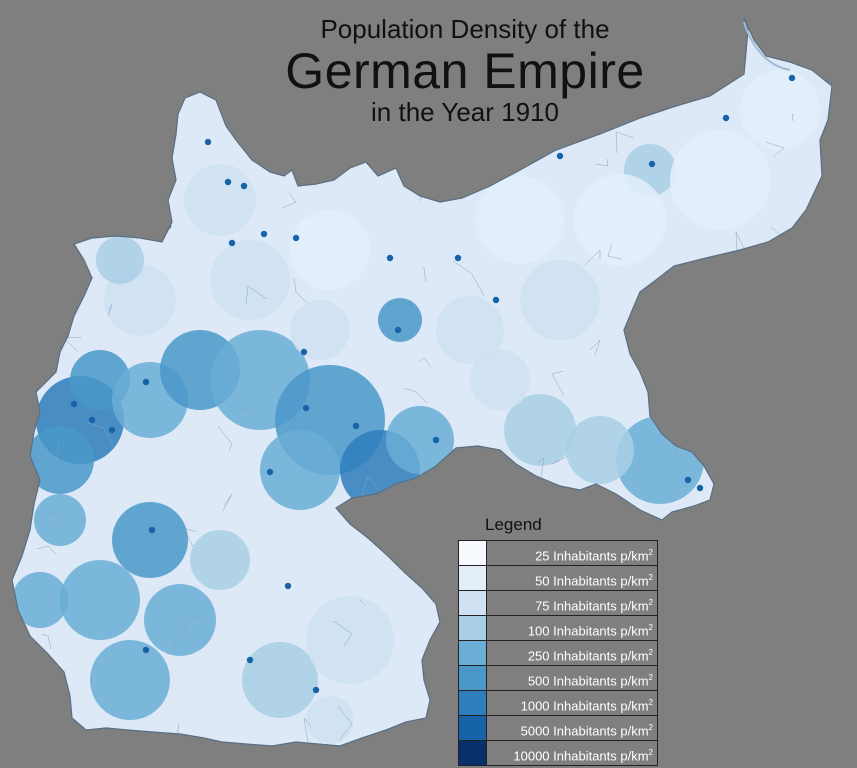 Image resolution: width=857 pixels, height=768 pixels. I want to click on legend-row: 5000 Inhabitants p/km2, so click(558, 728).